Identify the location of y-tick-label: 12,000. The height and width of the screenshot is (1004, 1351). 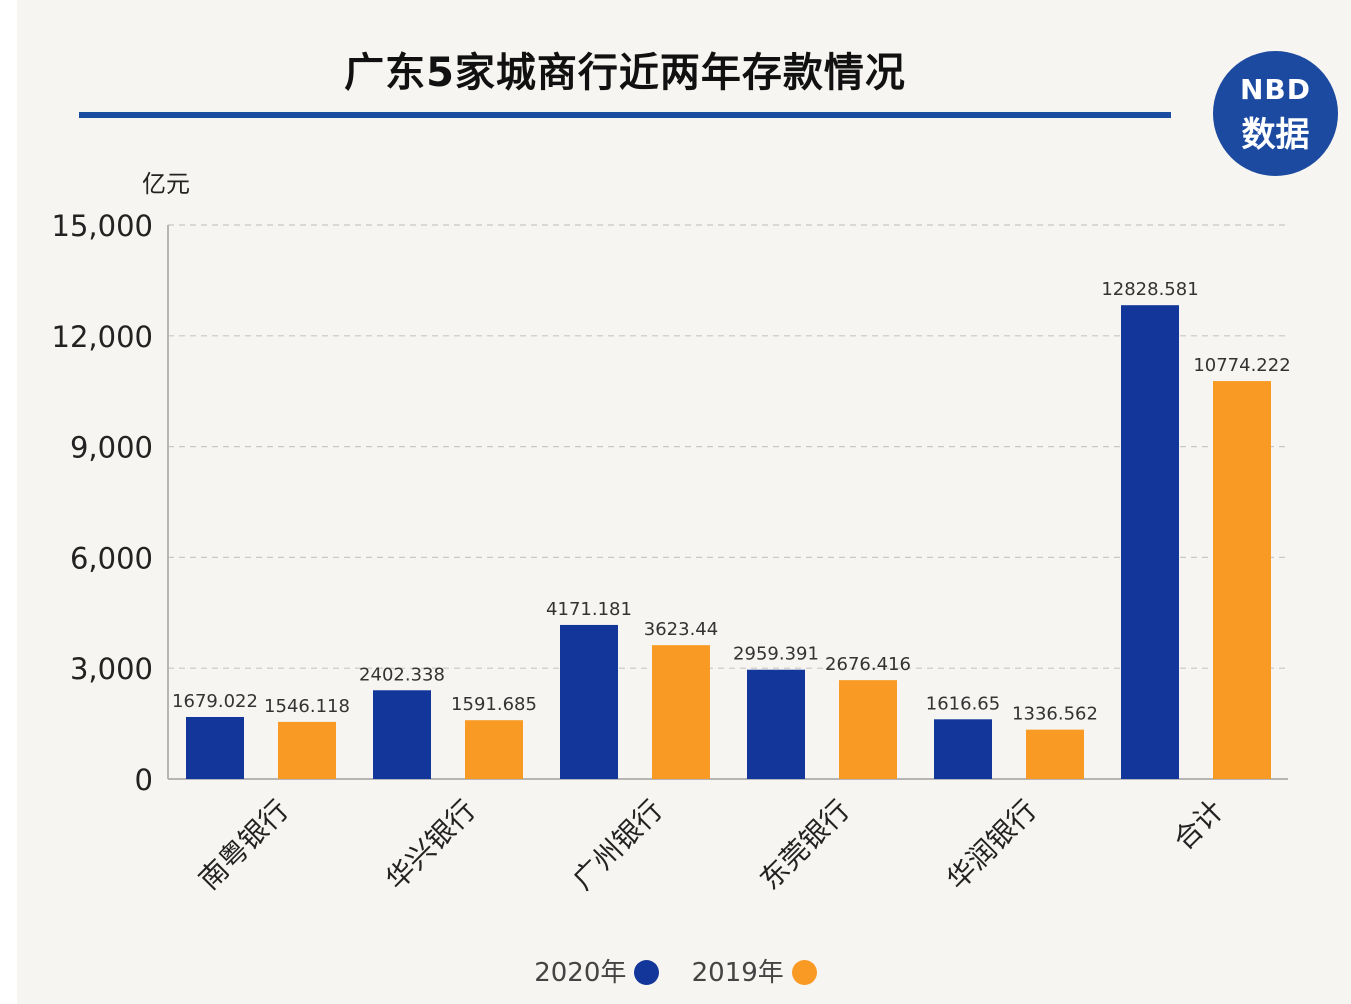
(102, 337).